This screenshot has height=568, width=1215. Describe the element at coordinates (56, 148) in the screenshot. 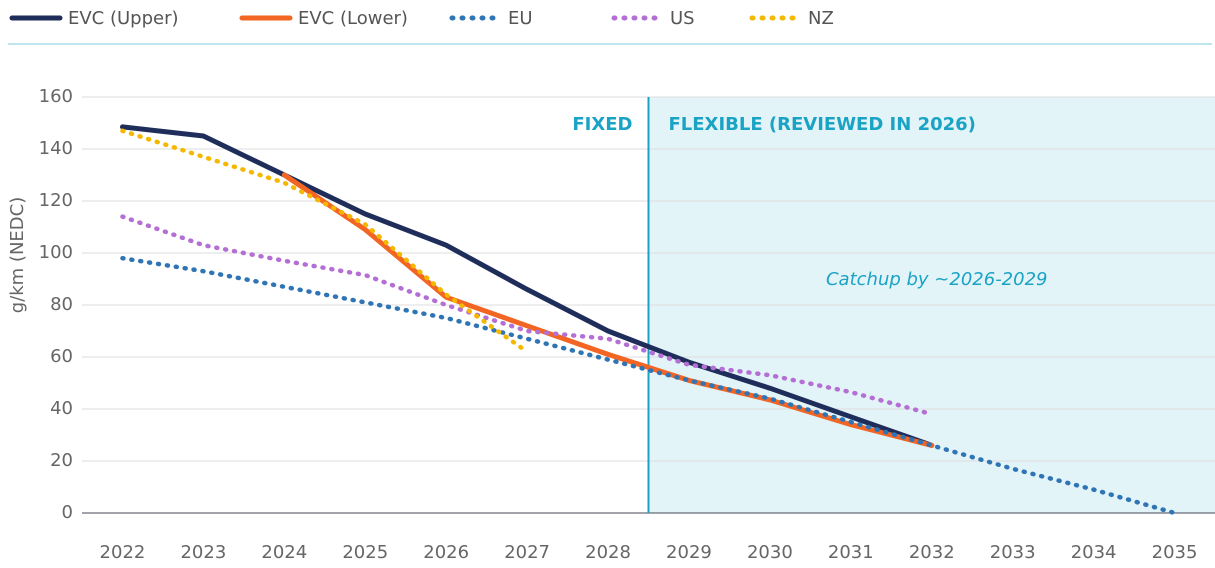

I see `y-tick-label: 140` at that location.